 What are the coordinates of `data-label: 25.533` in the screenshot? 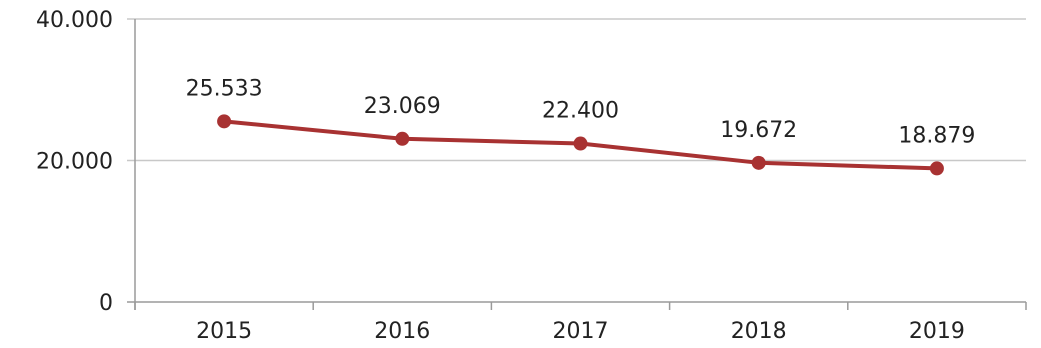 It's located at (224, 88).